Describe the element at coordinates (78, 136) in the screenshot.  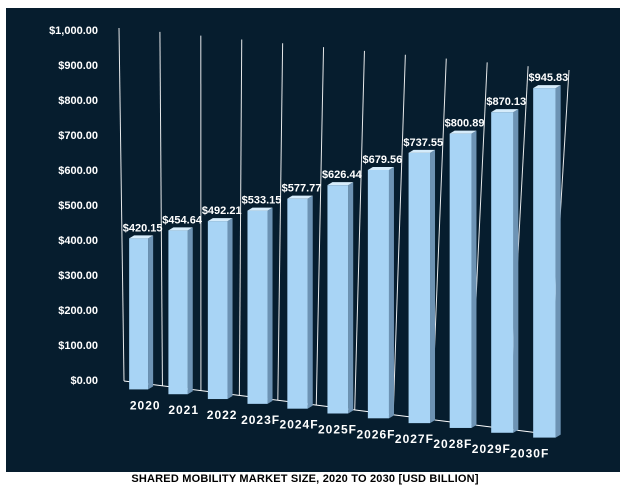
I see `y-tick-label: $700.00` at that location.